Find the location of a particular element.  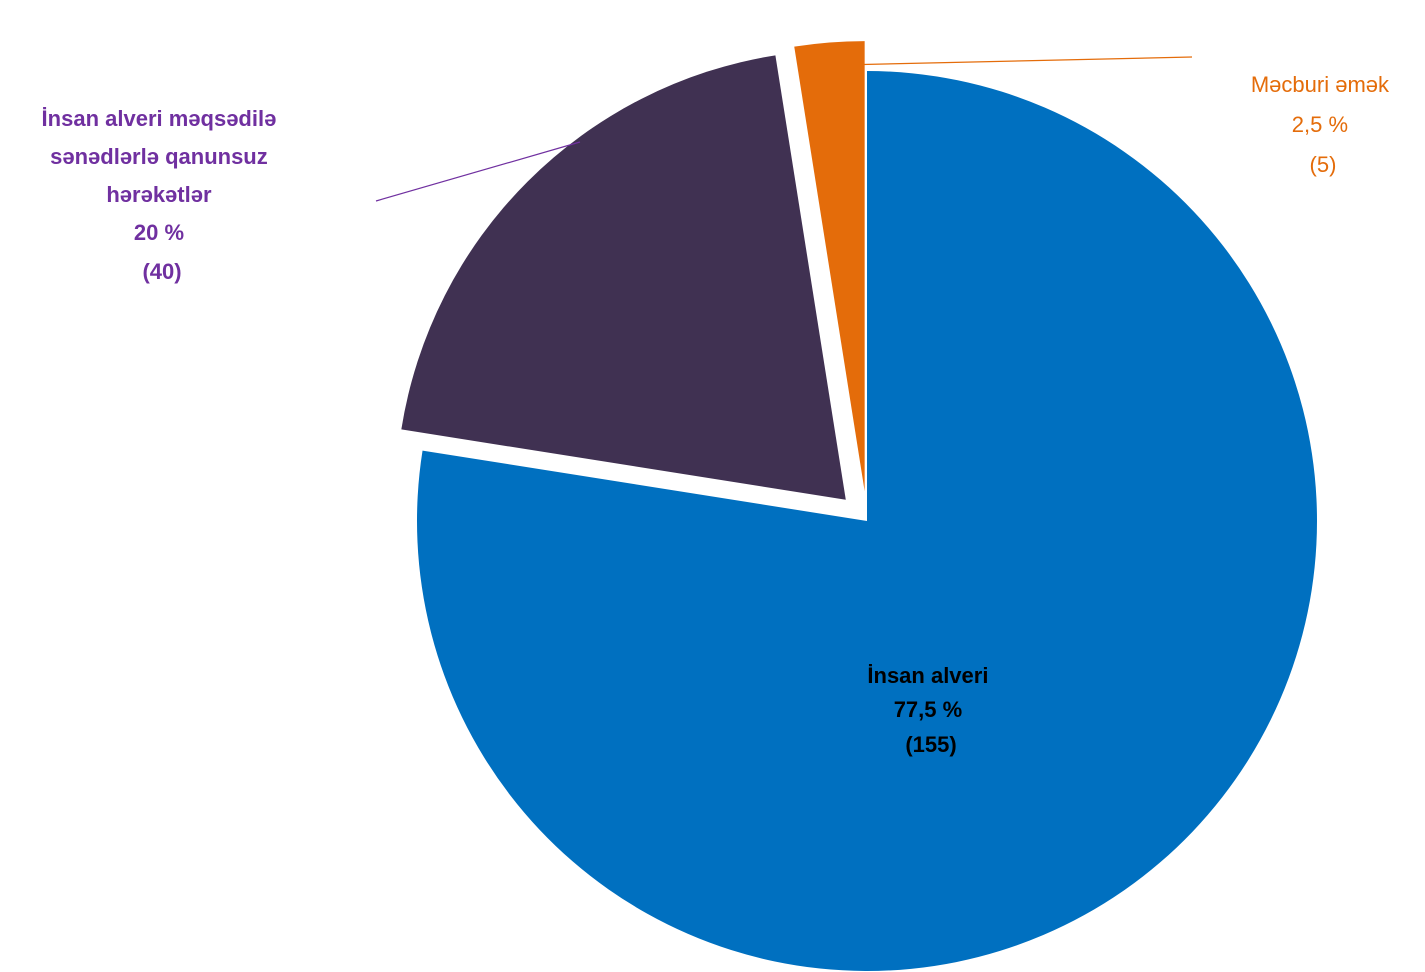

leader-lines is located at coordinates (784, 129).